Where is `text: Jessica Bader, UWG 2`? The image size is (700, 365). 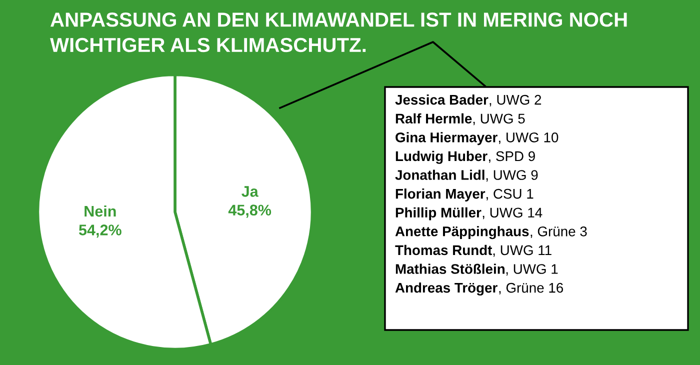
text: Jessica Bader, UWG 2 is located at coordinates (468, 100).